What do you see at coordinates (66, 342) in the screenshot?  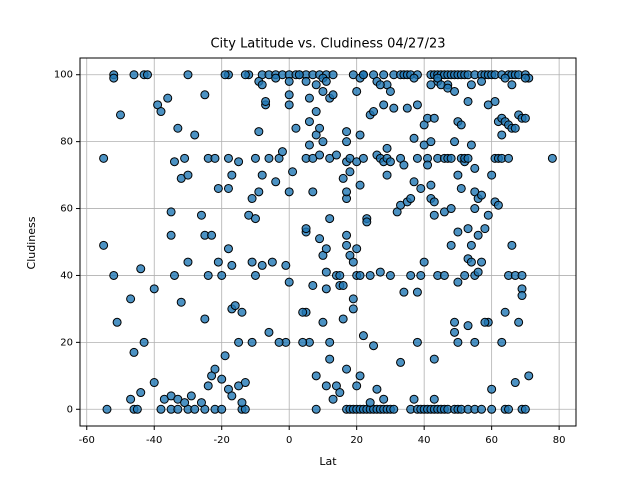 I see `y-tick-label: 20` at bounding box center [66, 342].